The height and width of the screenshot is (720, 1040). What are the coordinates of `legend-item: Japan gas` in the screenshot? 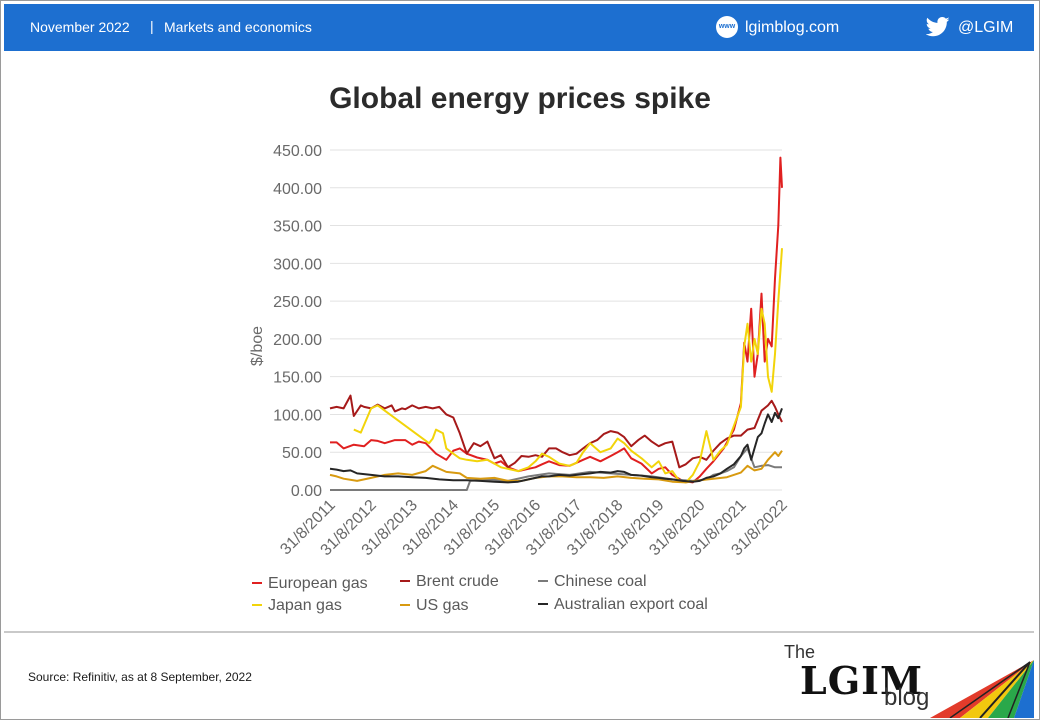 It's located at (297, 606).